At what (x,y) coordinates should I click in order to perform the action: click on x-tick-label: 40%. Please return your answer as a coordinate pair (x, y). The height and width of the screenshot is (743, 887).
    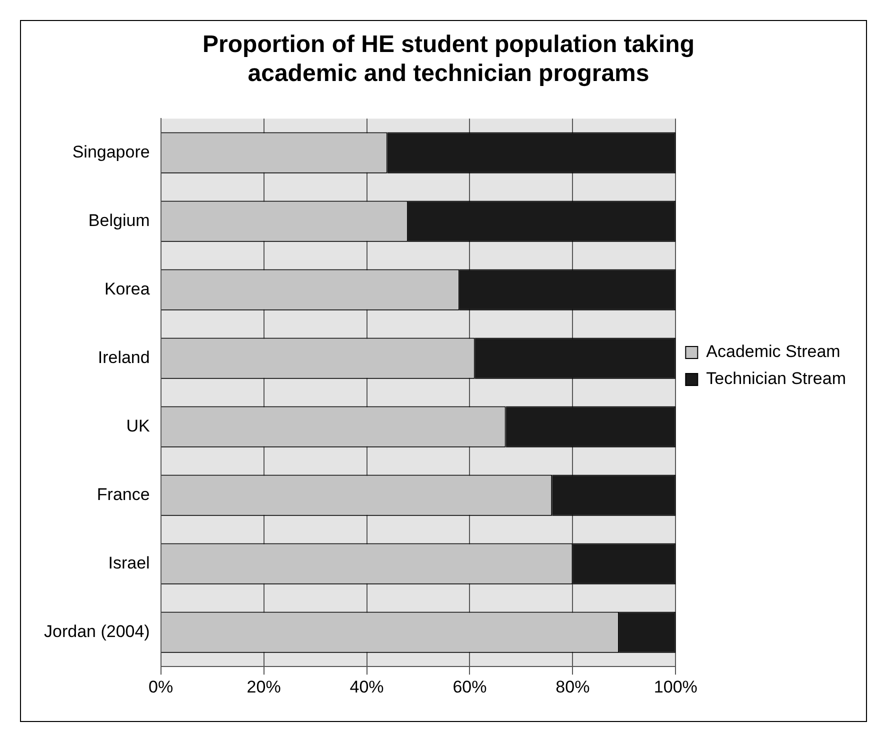
    Looking at the image, I should click on (367, 686).